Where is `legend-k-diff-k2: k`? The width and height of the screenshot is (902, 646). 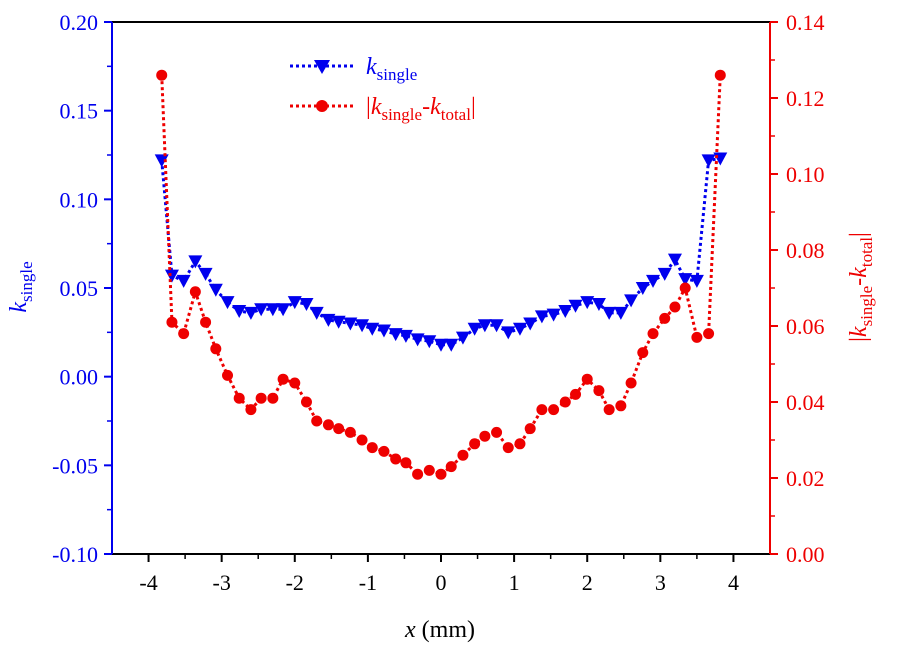
legend-k-diff-k2: k is located at coordinates (435, 107).